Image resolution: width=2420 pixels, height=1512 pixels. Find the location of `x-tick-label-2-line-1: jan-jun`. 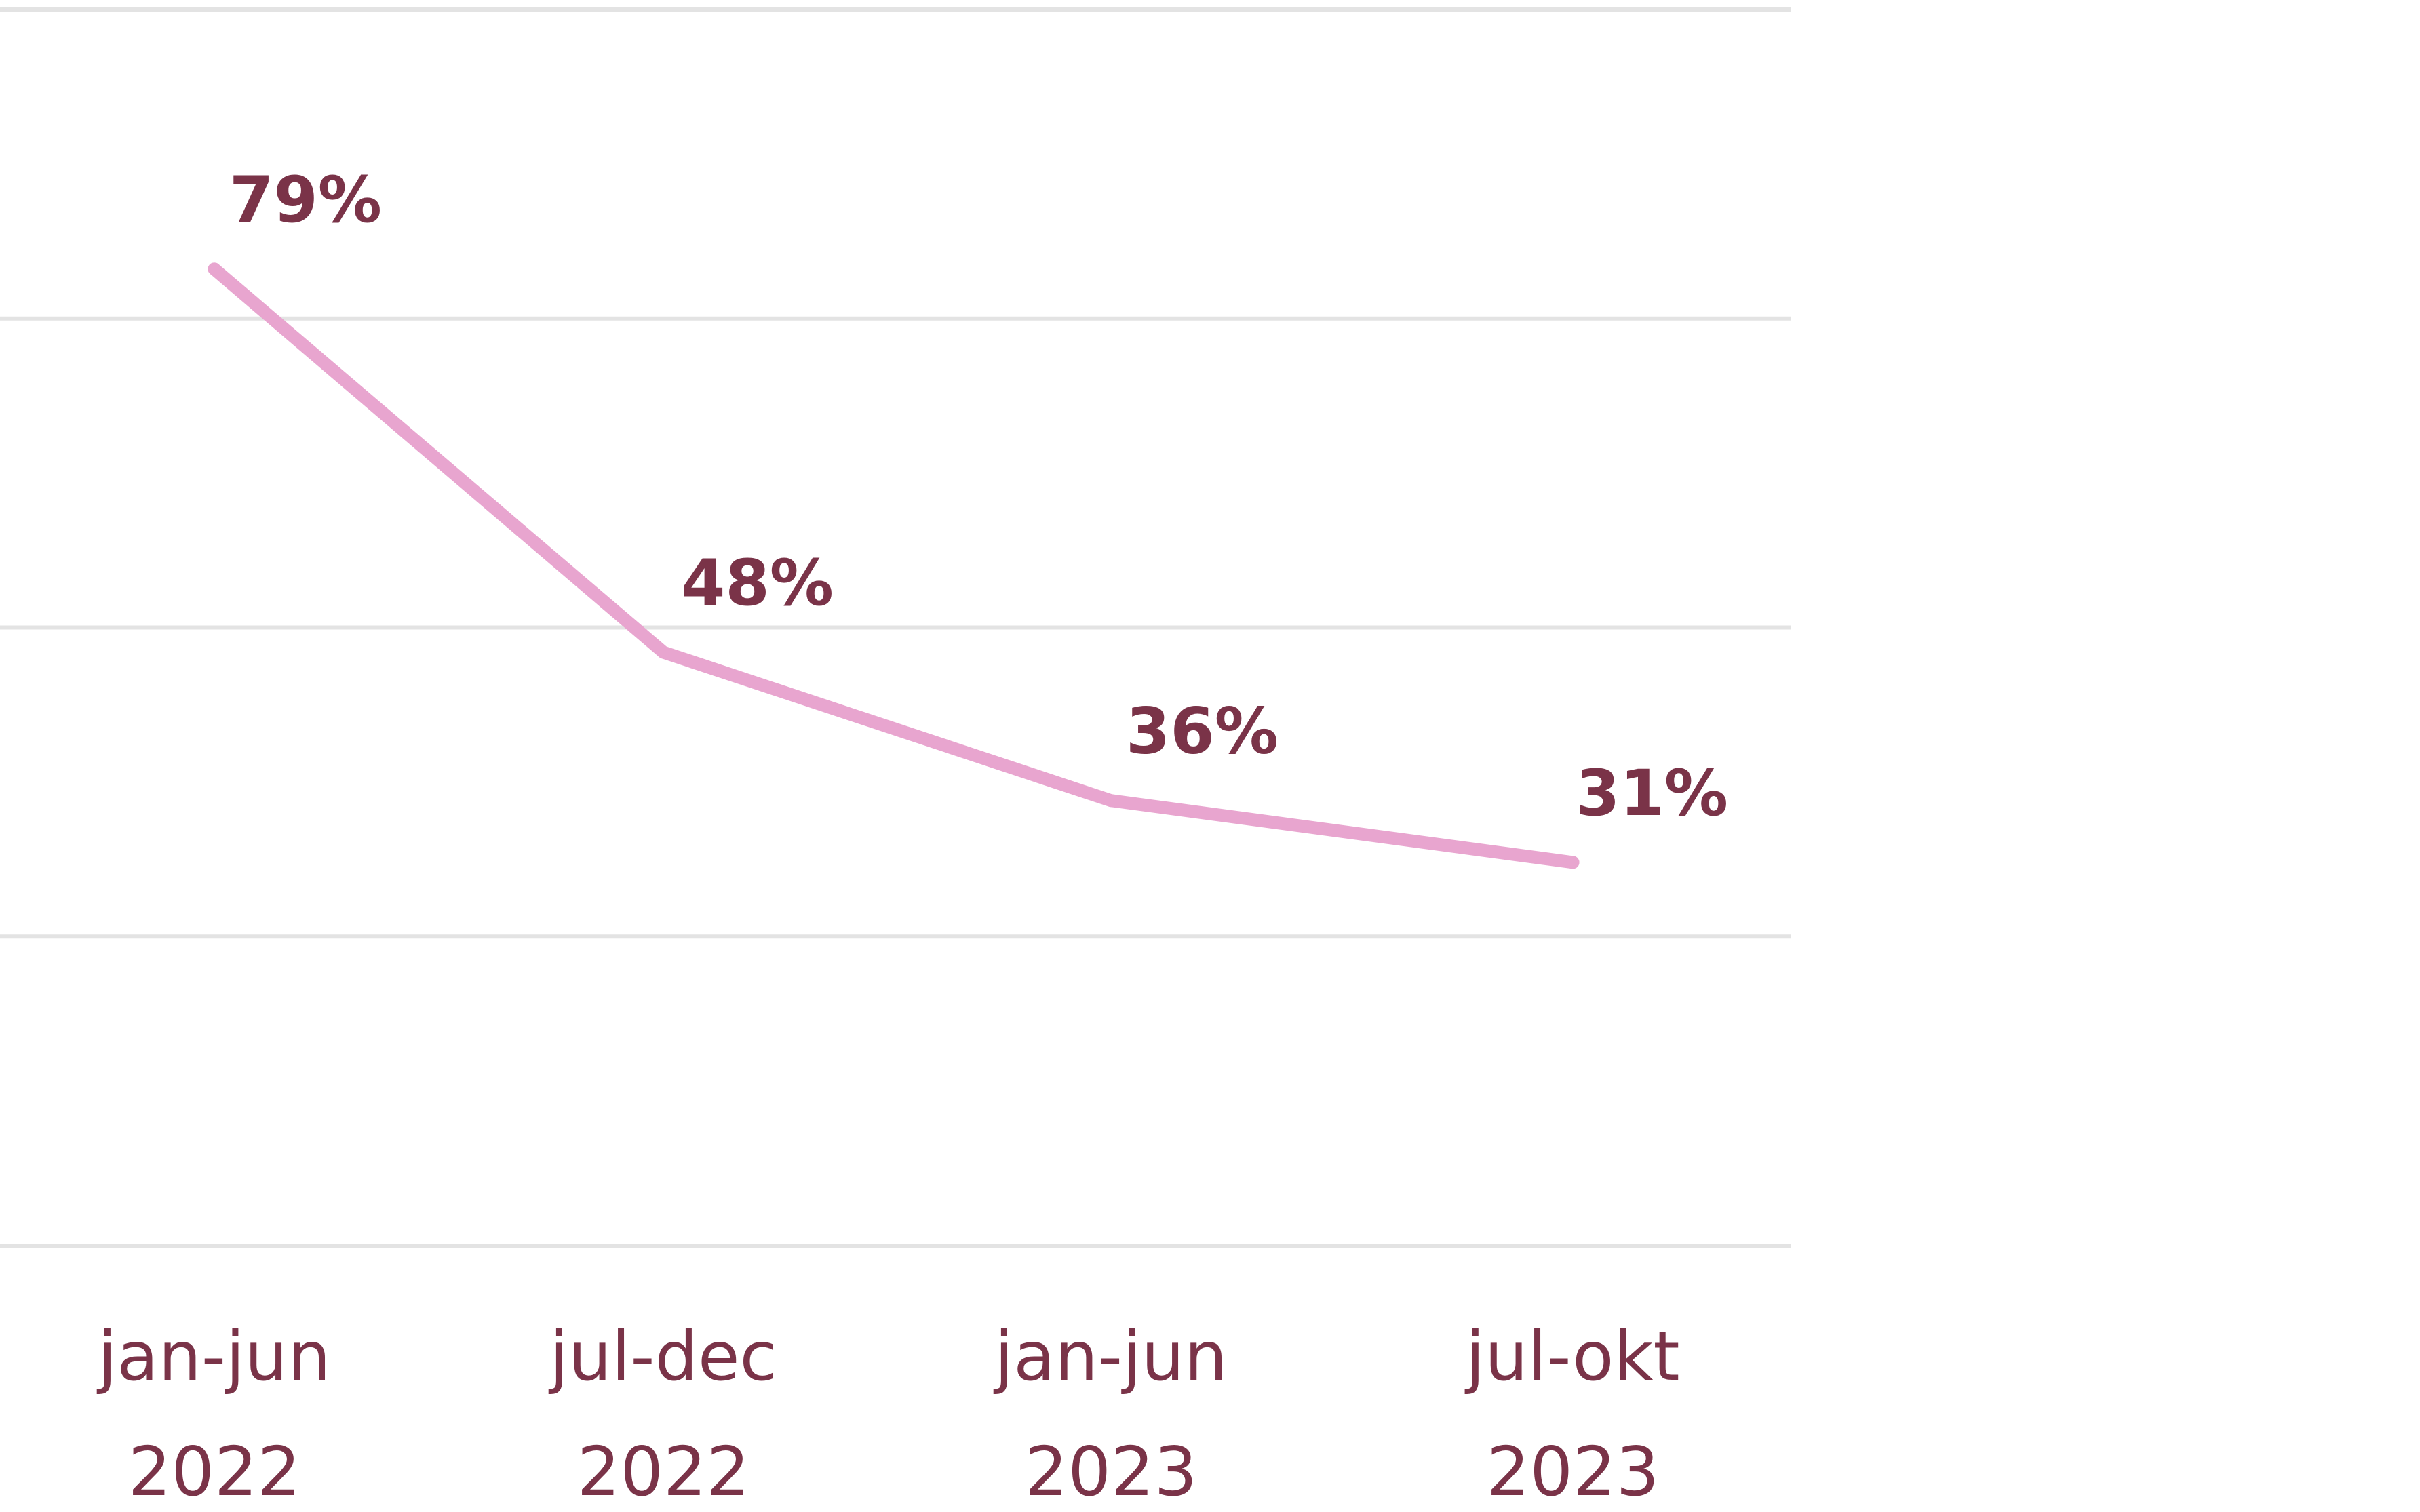

x-tick-label-2-line-1: jan-jun is located at coordinates (1110, 1356).